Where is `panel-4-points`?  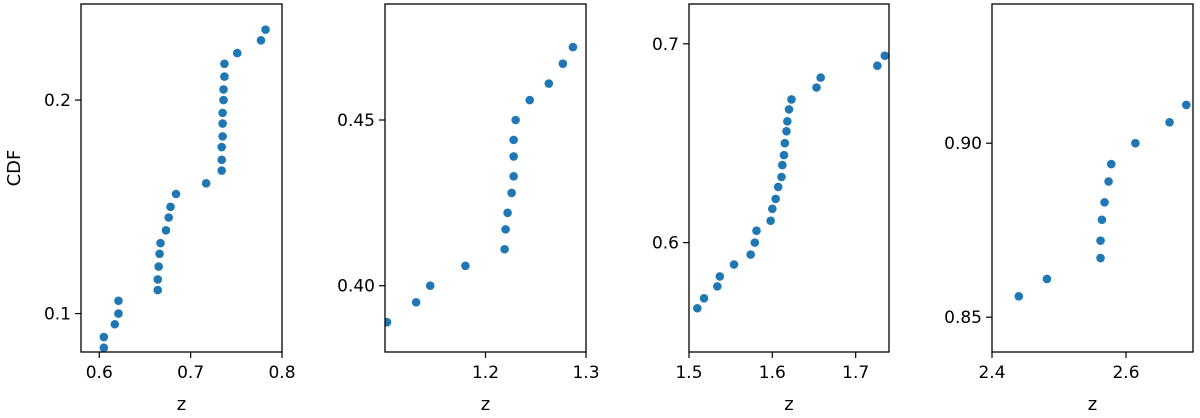 panel-4-points is located at coordinates (1102, 200).